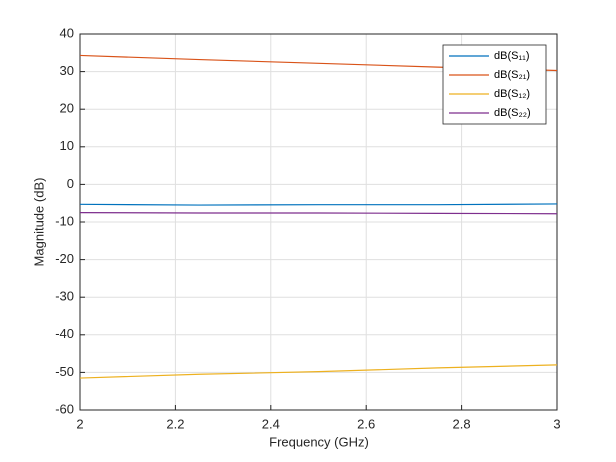 This screenshot has height=462, width=616. I want to click on x-tick-label: 2.6, so click(366, 423).